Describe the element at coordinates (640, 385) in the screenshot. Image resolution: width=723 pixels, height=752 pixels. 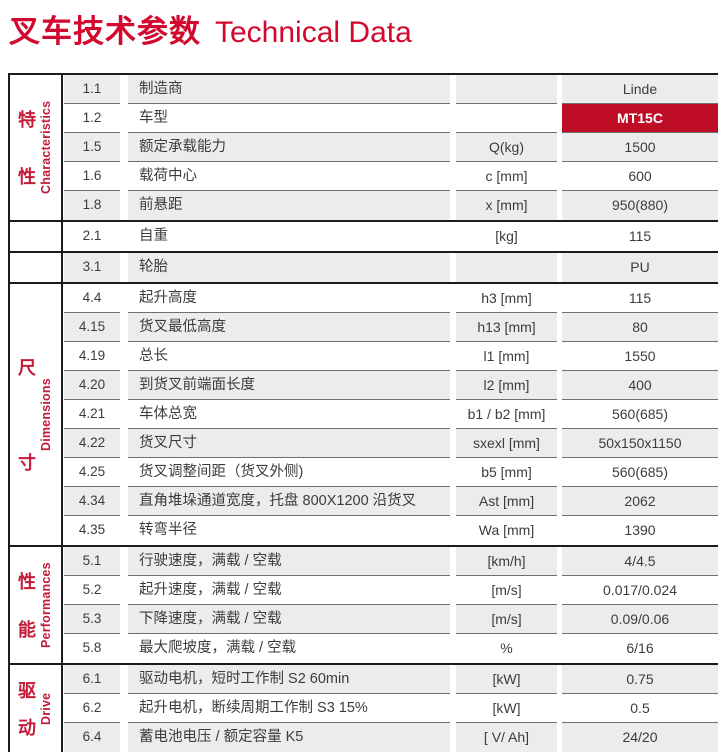
I see `value-cell: 400` at that location.